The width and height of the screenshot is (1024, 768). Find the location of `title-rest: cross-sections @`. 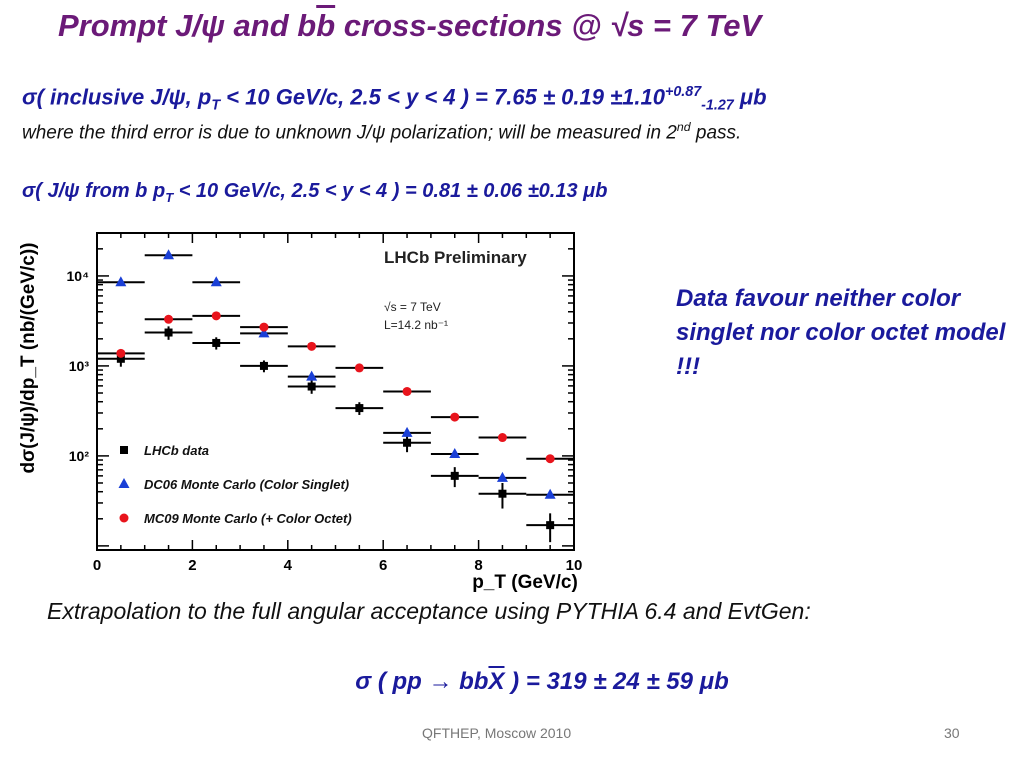

title-rest: cross-sections @ is located at coordinates (473, 25).